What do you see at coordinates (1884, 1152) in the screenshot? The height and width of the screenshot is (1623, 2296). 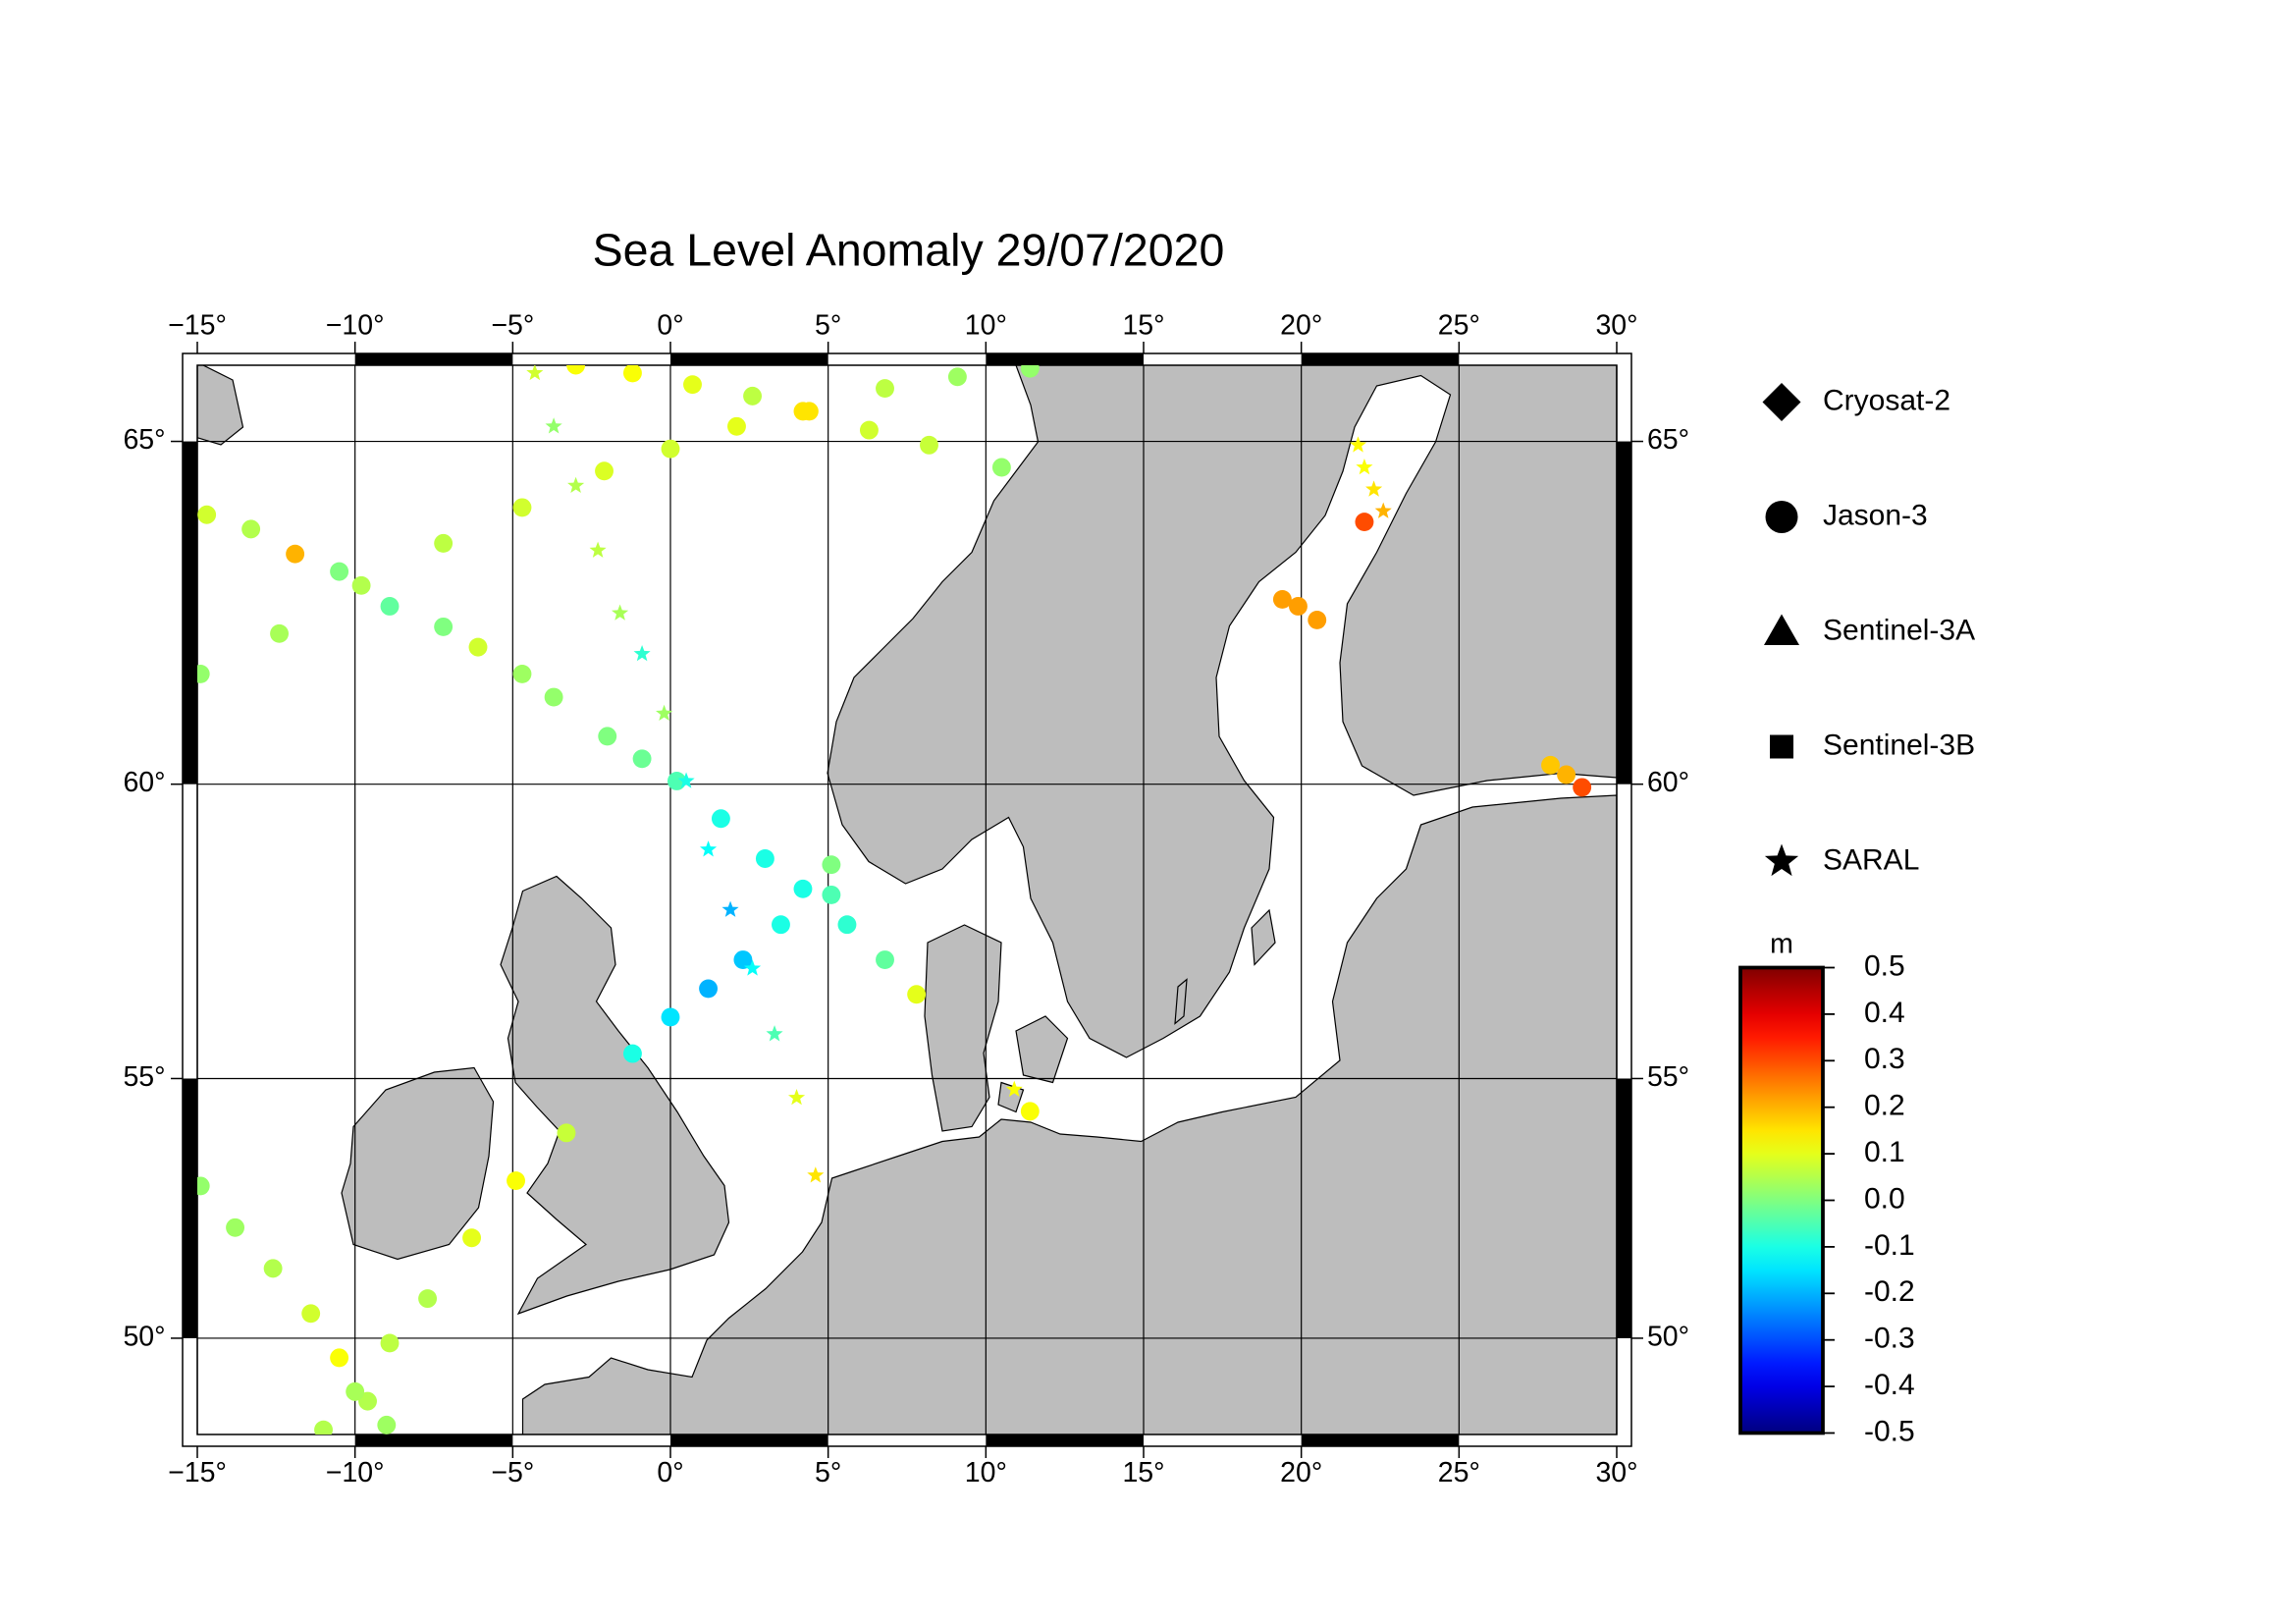 I see `colorbar-tick-label: 0.1` at bounding box center [1884, 1152].